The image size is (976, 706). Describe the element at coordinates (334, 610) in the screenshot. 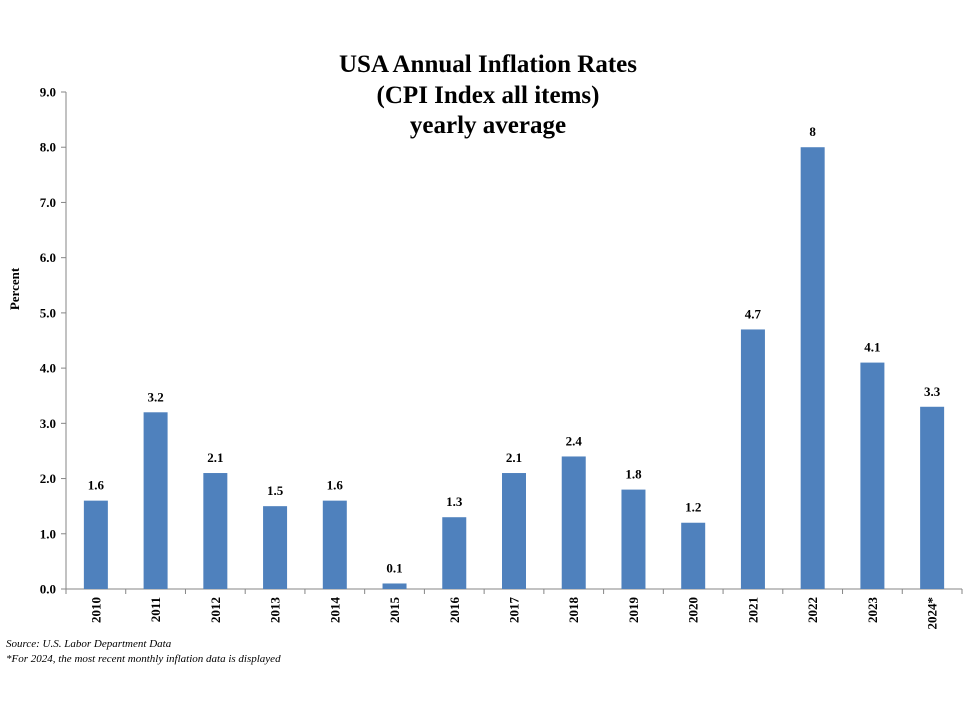

I see `x-tick-label: 2014` at that location.